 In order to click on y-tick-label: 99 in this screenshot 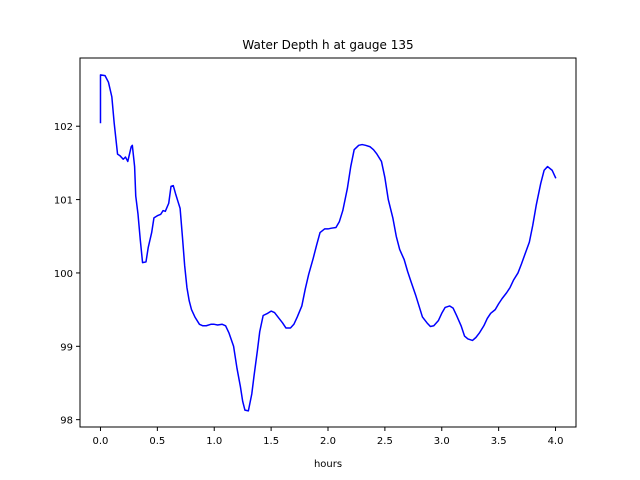, I will do `click(66, 347)`.